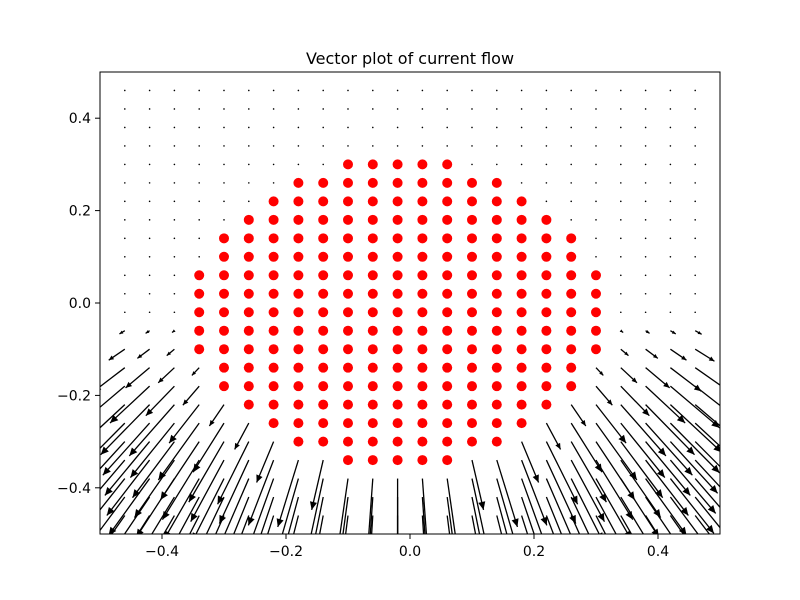 This screenshot has width=800, height=600. What do you see at coordinates (80, 212) in the screenshot?
I see `y-tick-label: 0.2` at bounding box center [80, 212].